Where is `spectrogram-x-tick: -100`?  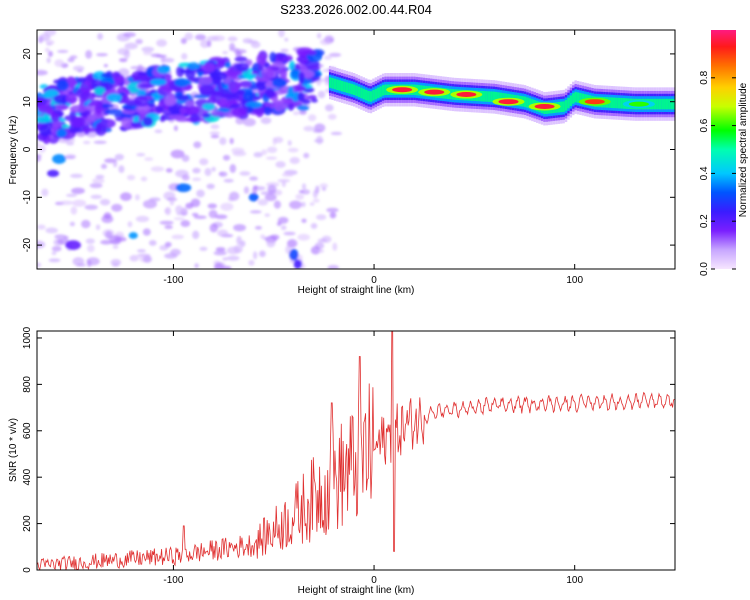
spectrogram-x-tick: -100 is located at coordinates (173, 280).